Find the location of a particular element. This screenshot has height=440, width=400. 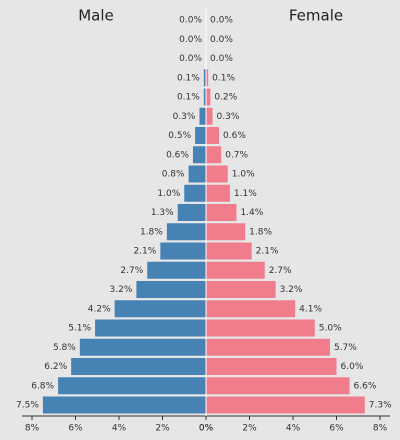

value-label: 4.2% is located at coordinates (99, 309).